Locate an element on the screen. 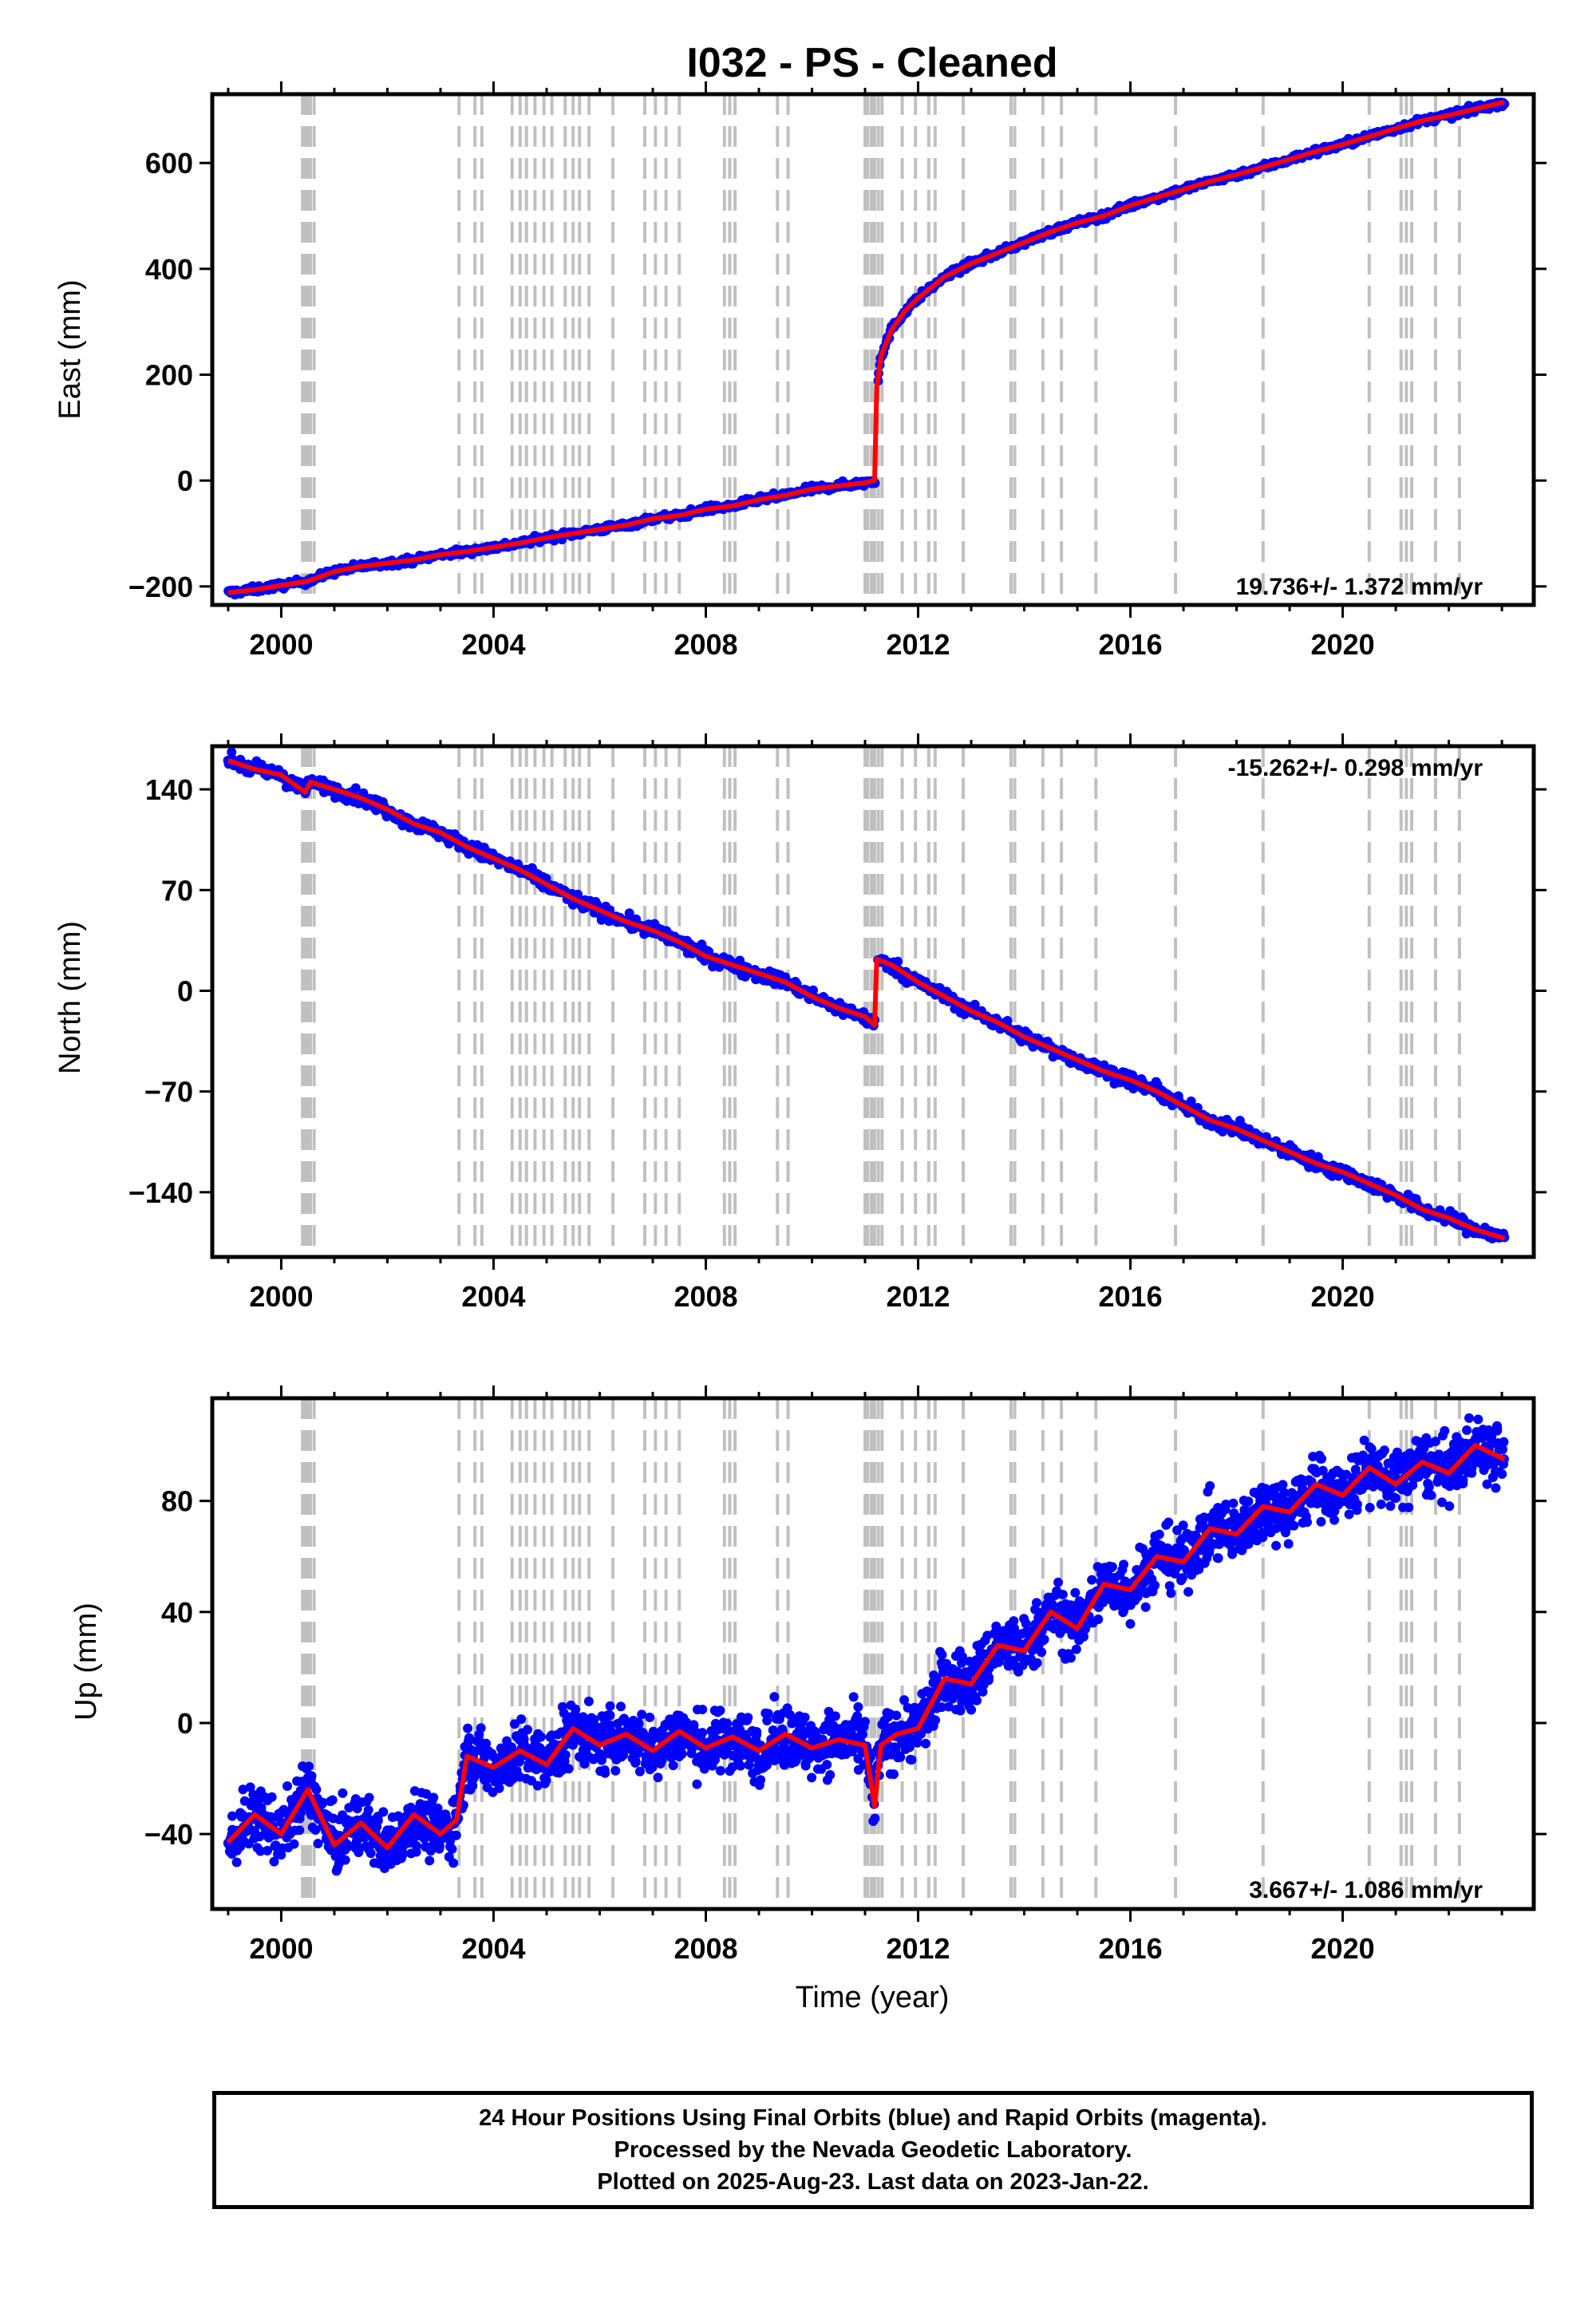  north-rate-label: -15.262+/- 0.298 mm/yr is located at coordinates (1355, 768).